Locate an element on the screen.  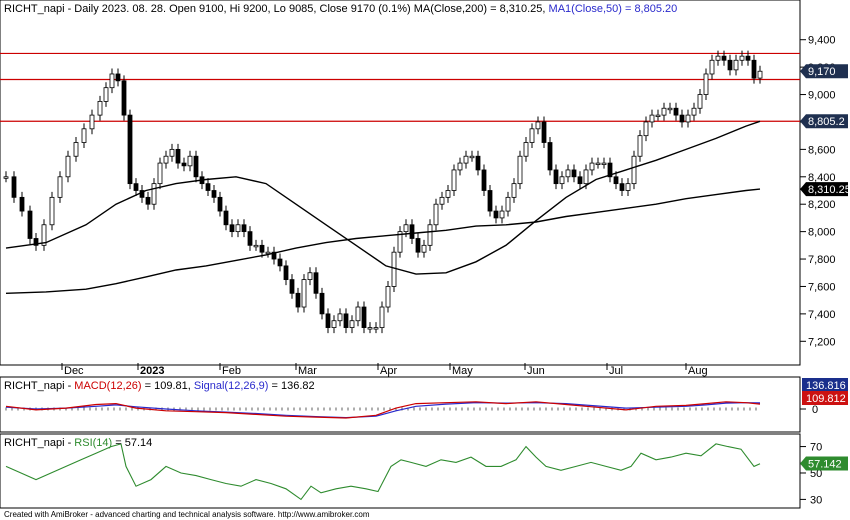
rsi-series: 70 50 30 is located at coordinates (413, 474).